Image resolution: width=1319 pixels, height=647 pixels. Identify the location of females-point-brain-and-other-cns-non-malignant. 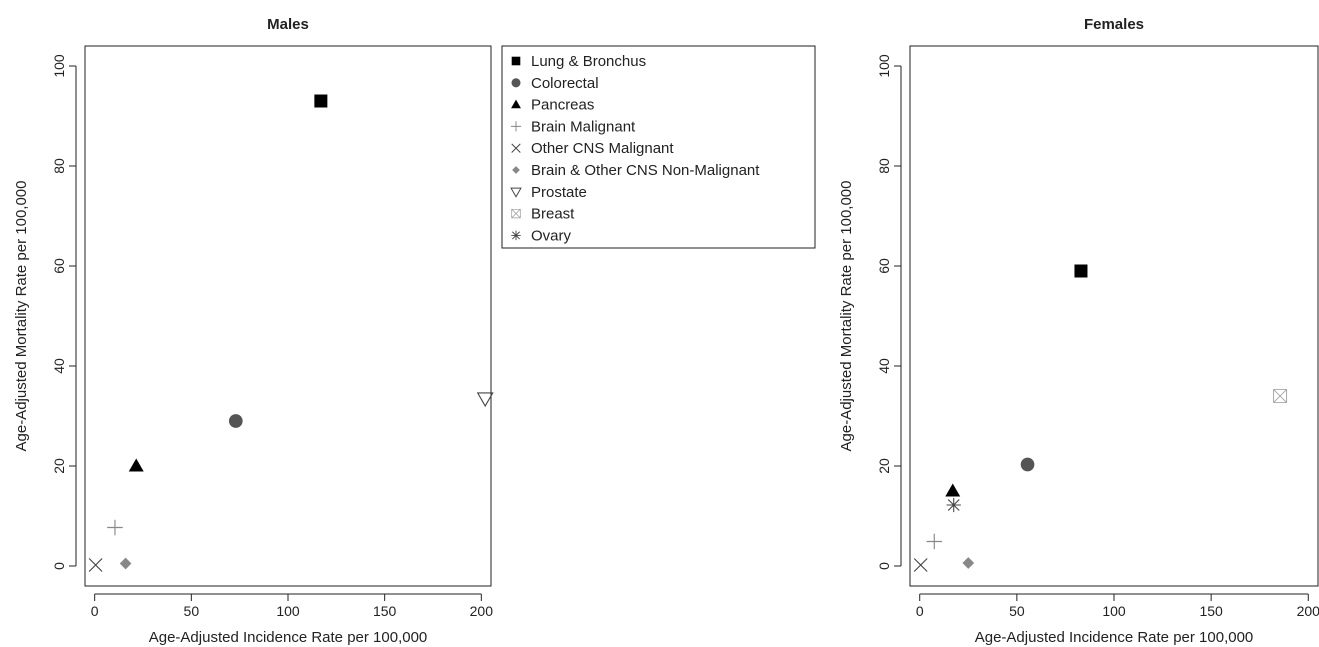
(968, 563).